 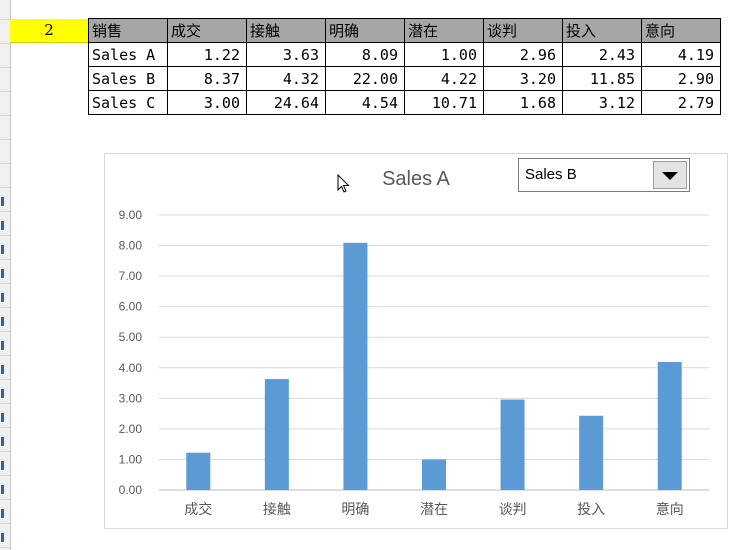 I want to click on x-tick-label: 意向, so click(x=670, y=509).